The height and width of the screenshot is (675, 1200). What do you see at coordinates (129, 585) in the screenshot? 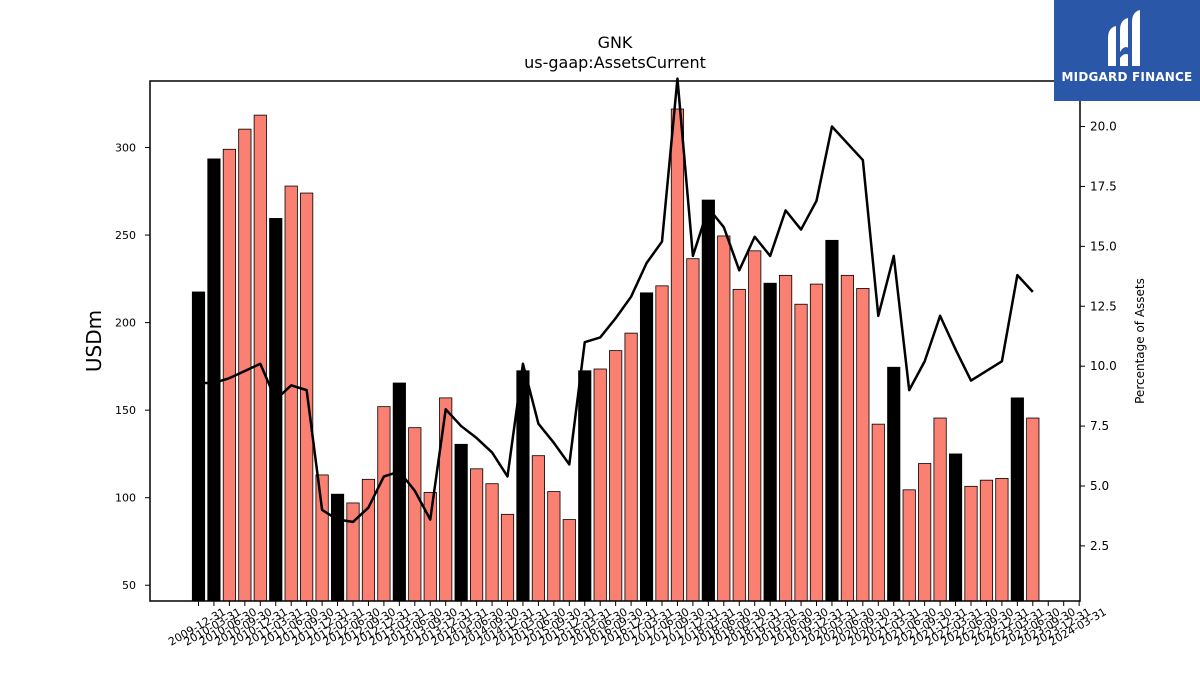
I see `y-tick-label: 50` at bounding box center [129, 585].